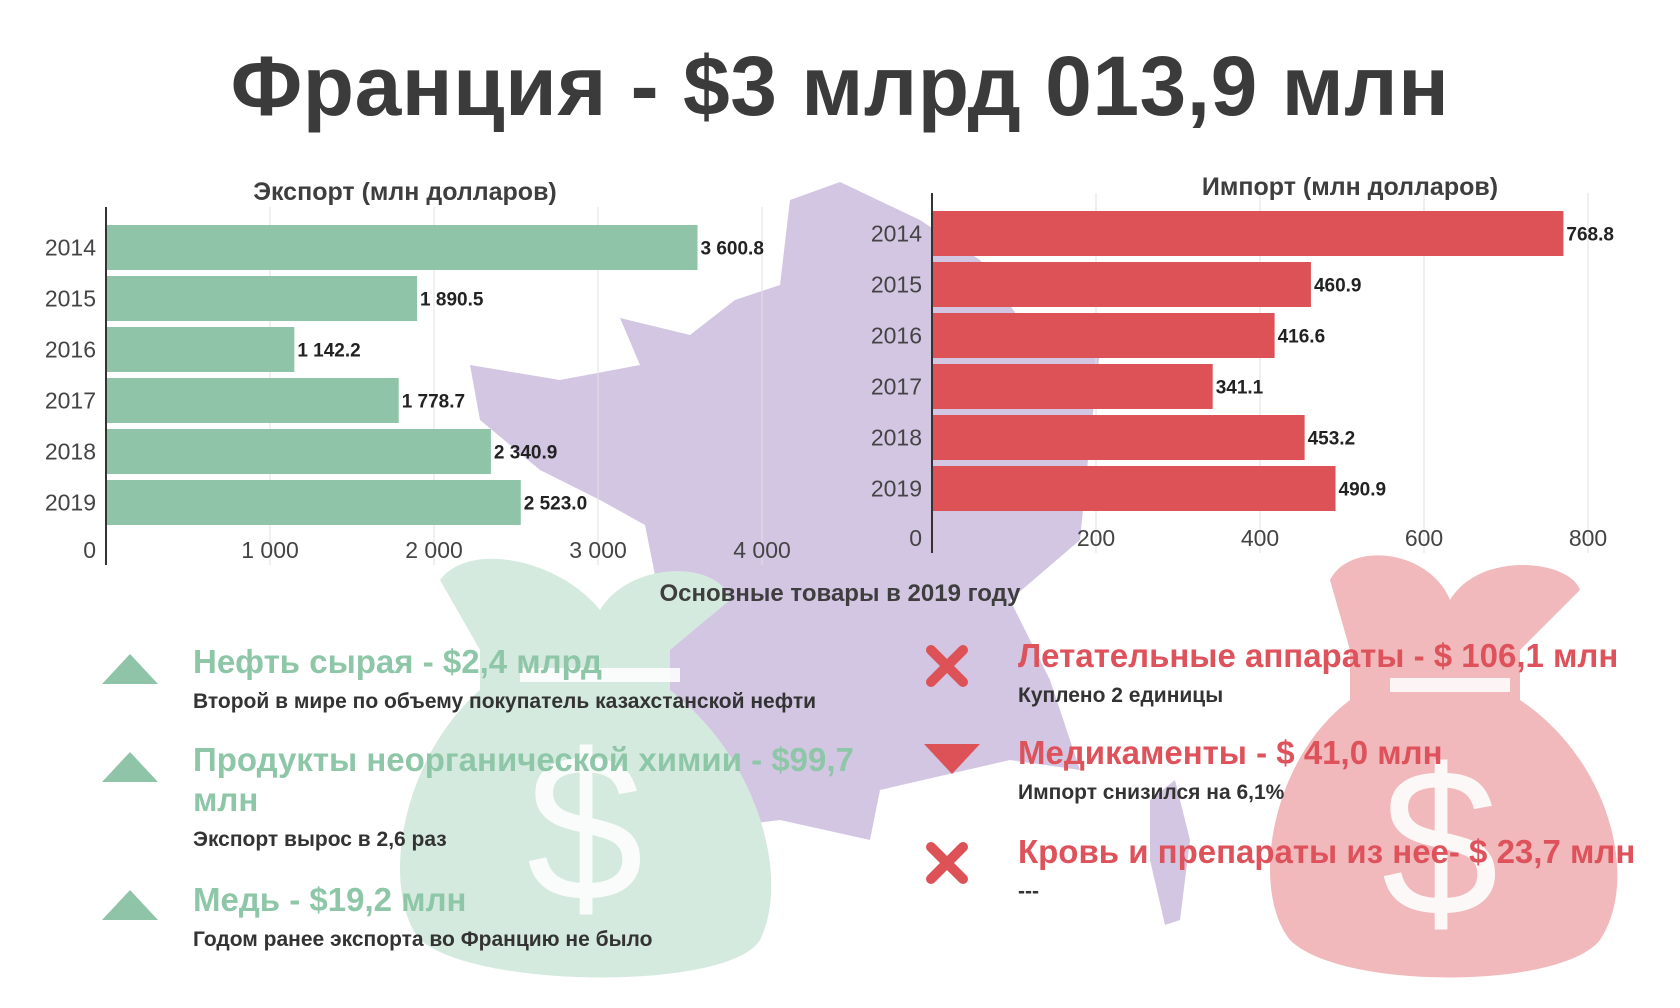 Image resolution: width=1680 pixels, height=1008 pixels. What do you see at coordinates (330, 899) in the screenshot?
I see `export-item-title: Медь - $19,2 млн` at bounding box center [330, 899].